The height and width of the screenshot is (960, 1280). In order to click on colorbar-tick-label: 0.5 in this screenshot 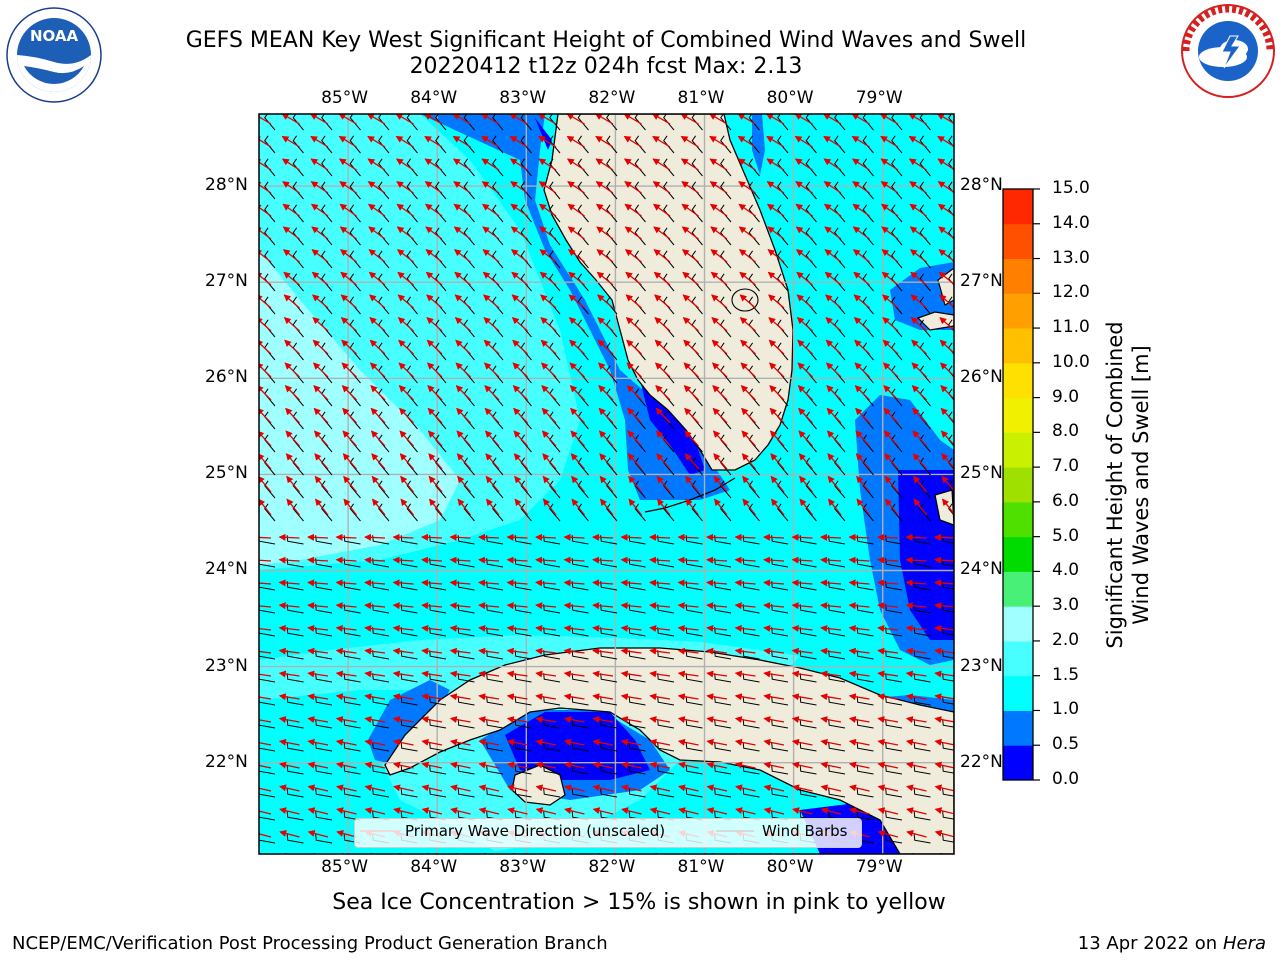, I will do `click(1066, 744)`.